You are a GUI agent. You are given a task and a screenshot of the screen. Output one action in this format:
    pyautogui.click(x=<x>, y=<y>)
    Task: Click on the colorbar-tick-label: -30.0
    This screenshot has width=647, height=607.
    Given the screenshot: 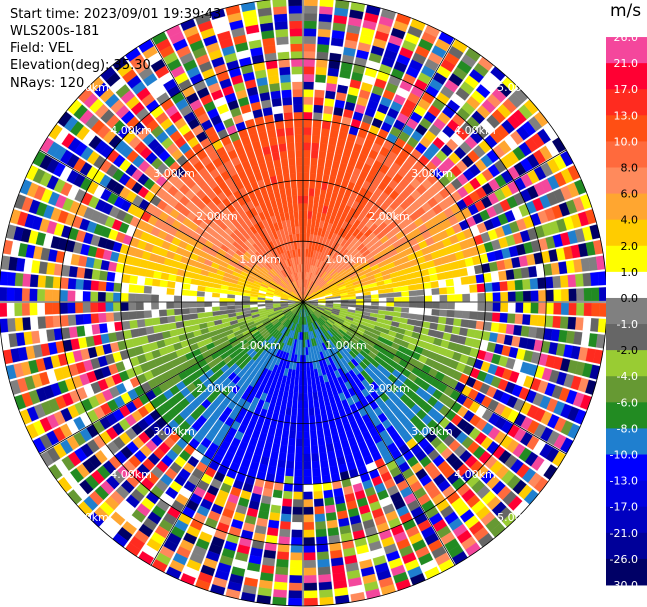 What is the action you would take?
    pyautogui.click(x=624, y=585)
    